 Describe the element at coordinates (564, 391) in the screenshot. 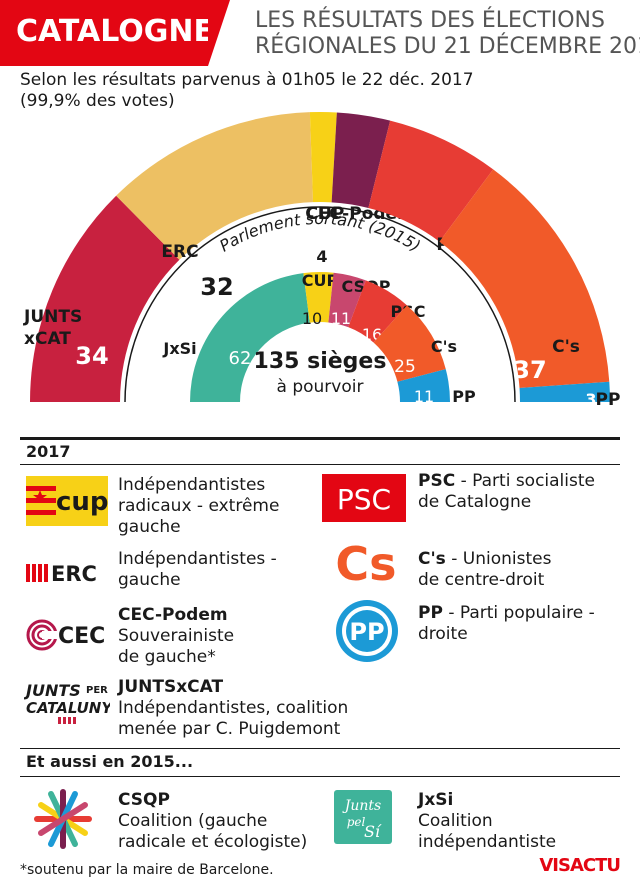

I see `slice-2017-pp` at that location.